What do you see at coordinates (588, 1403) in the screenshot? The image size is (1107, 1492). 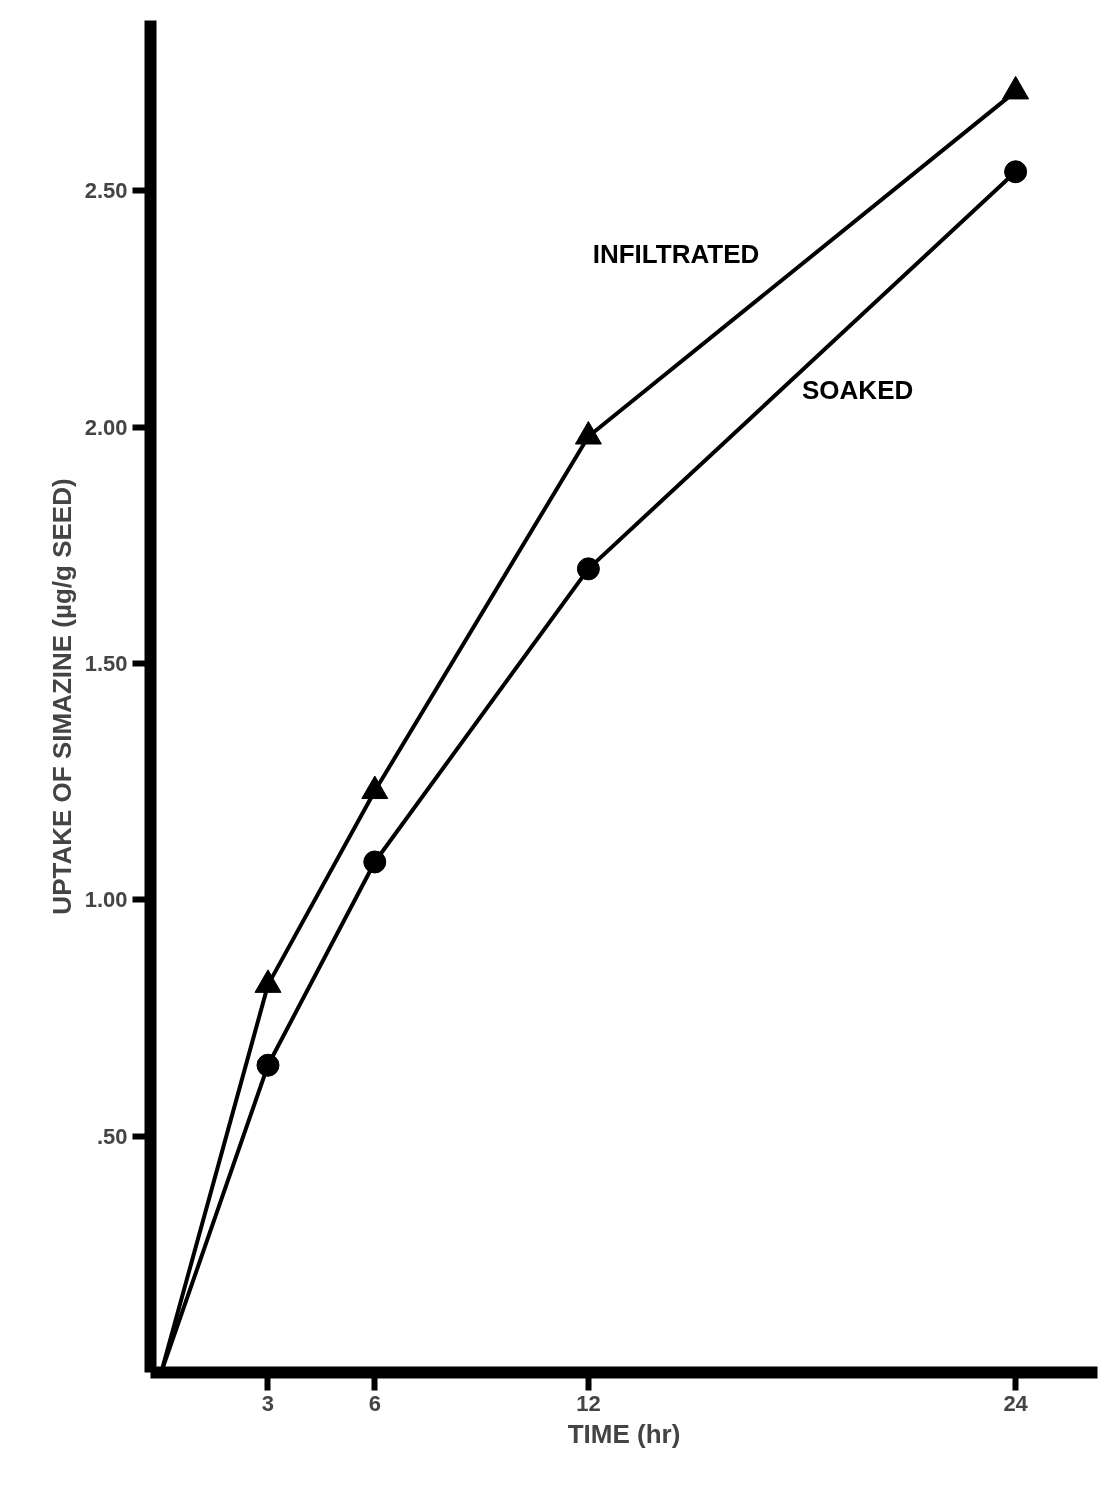 I see `x-tick-label: 12` at bounding box center [588, 1403].